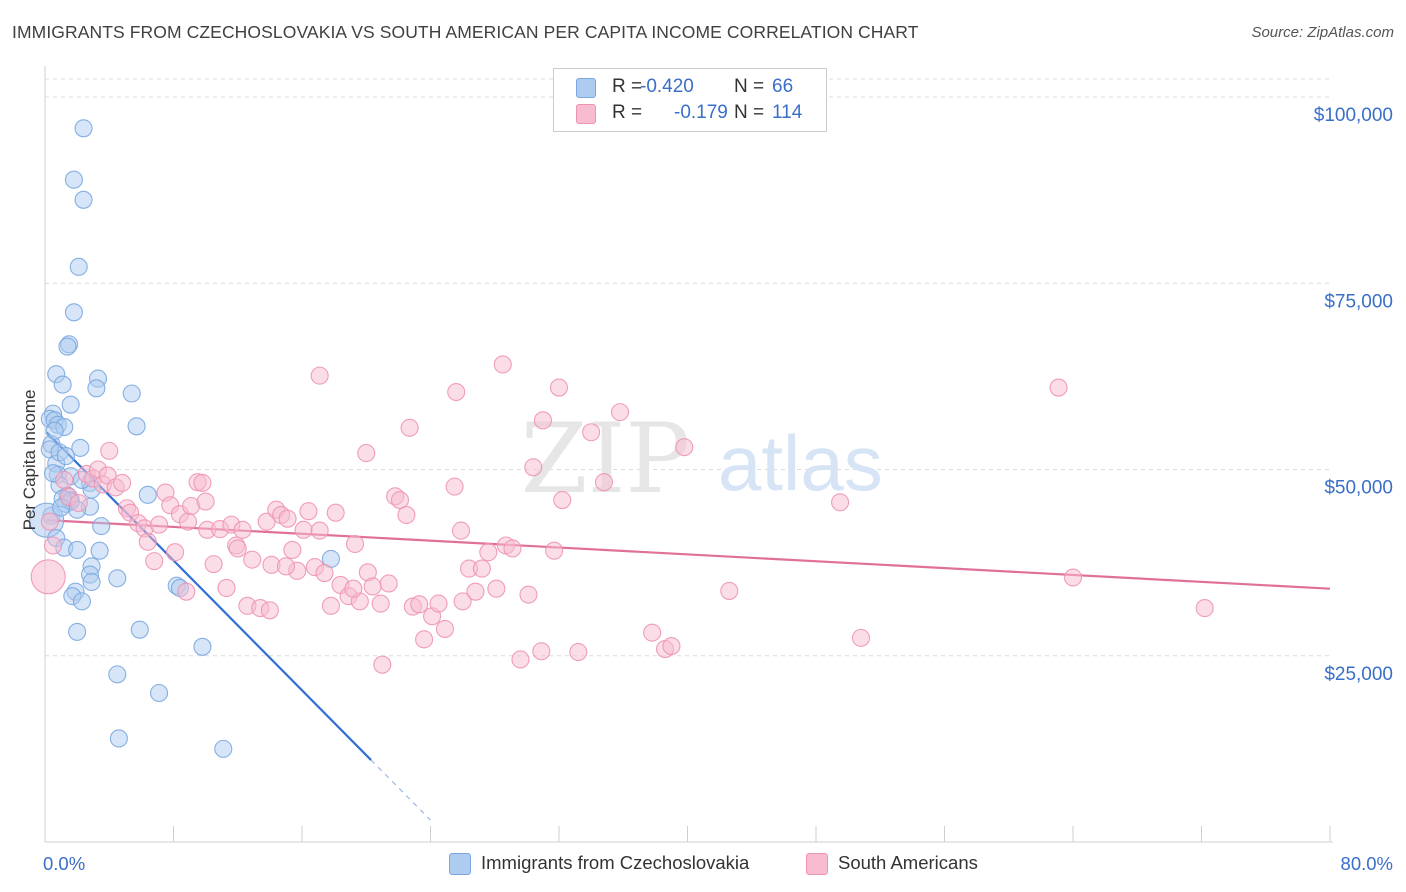  Describe the element at coordinates (64, 863) in the screenshot. I see `x-tick-label-min: 0.0%` at that location.